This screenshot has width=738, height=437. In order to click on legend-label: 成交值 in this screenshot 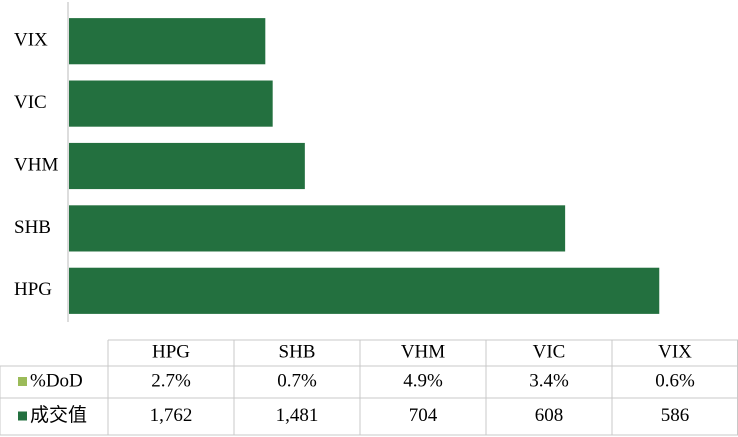, I will do `click(58, 415)`.